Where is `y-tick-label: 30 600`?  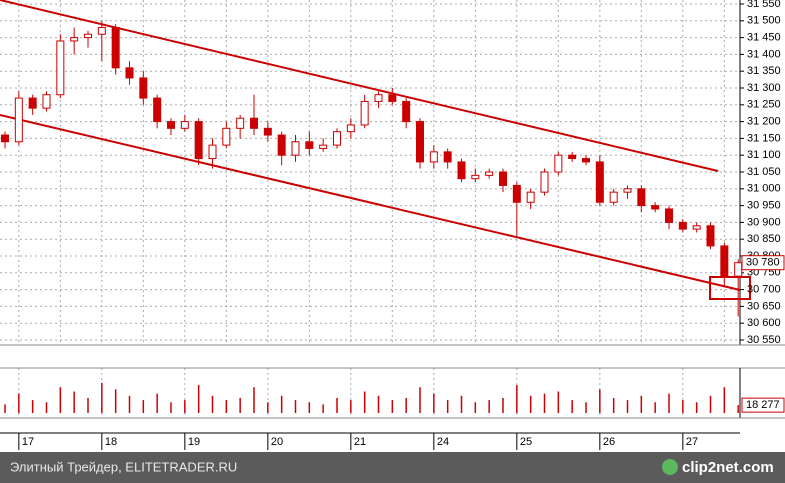
y-tick-label: 30 600 is located at coordinates (764, 323).